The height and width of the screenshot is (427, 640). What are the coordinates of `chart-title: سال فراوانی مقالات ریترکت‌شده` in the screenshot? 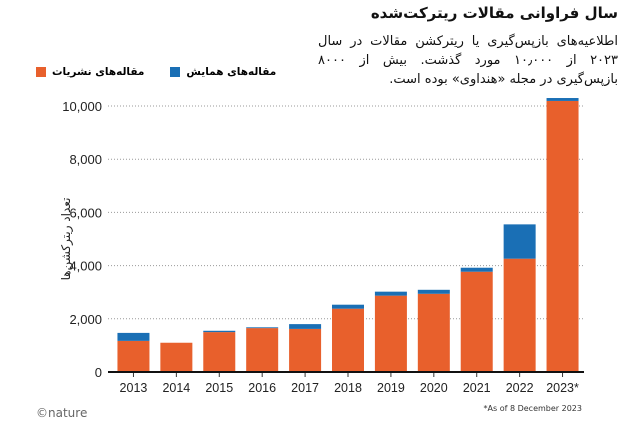 It's located at (494, 13).